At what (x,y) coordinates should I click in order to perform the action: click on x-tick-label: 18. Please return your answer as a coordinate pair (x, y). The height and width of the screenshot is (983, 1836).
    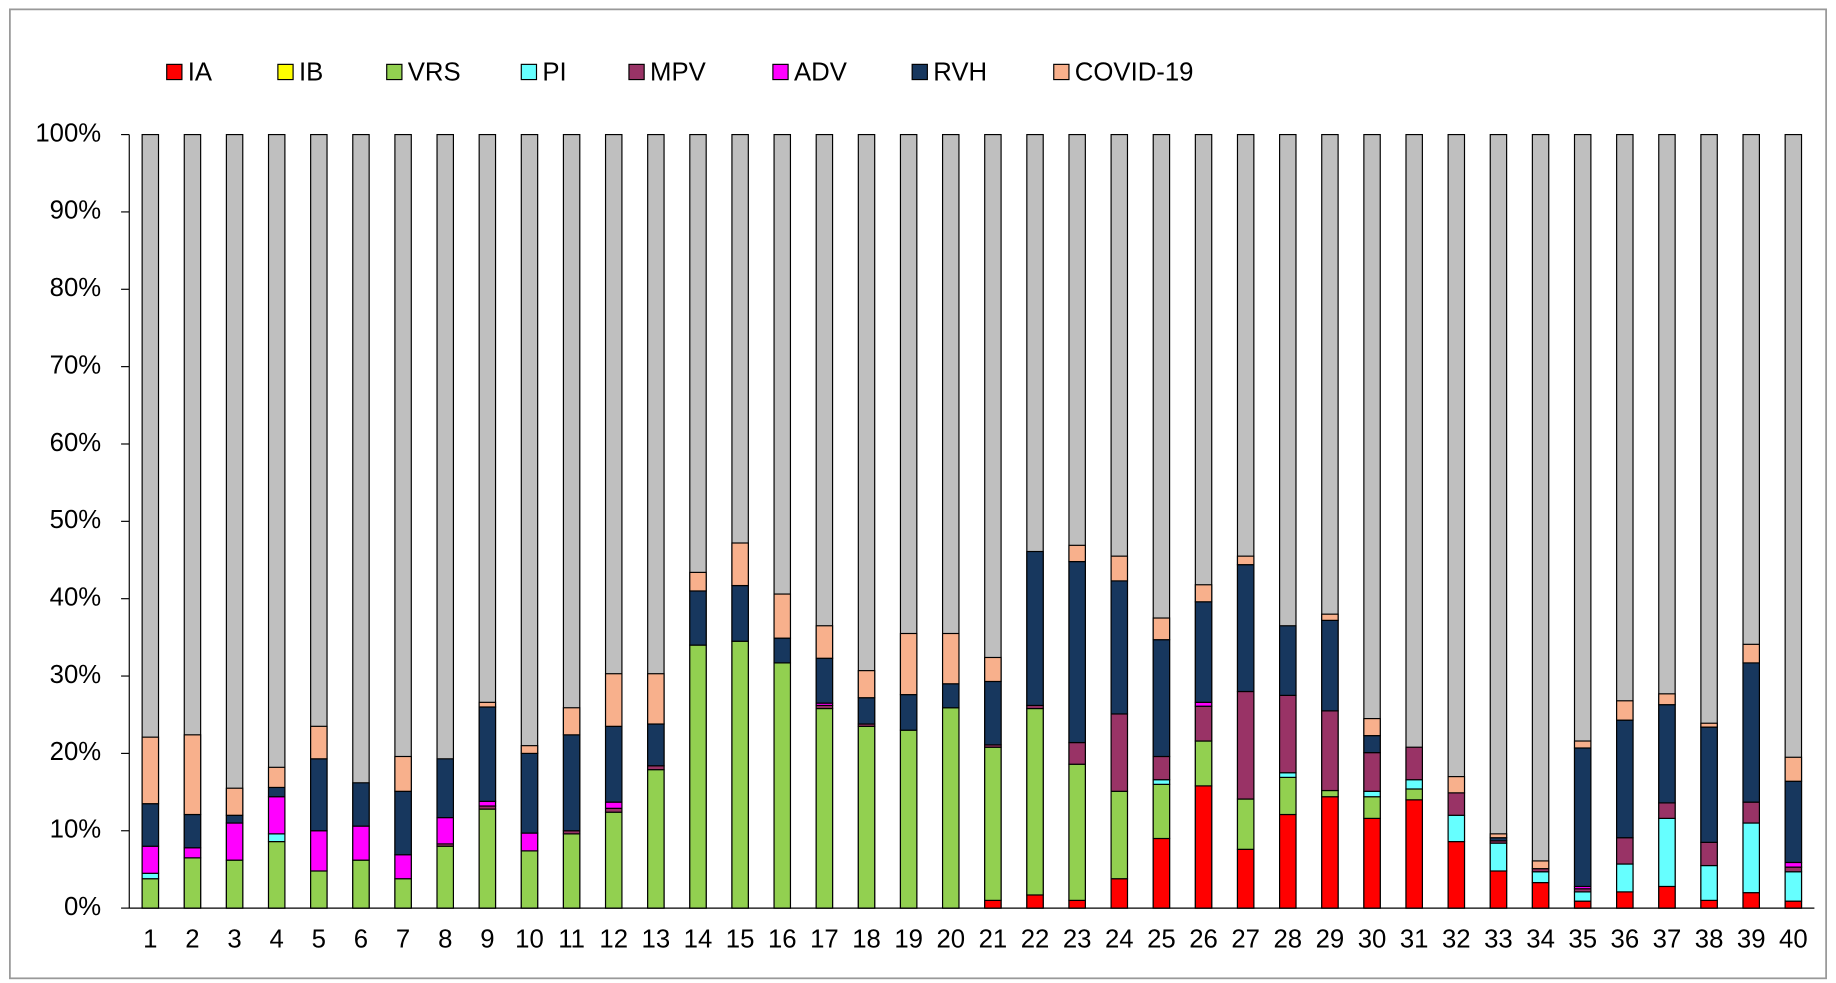
    Looking at the image, I should click on (866, 940).